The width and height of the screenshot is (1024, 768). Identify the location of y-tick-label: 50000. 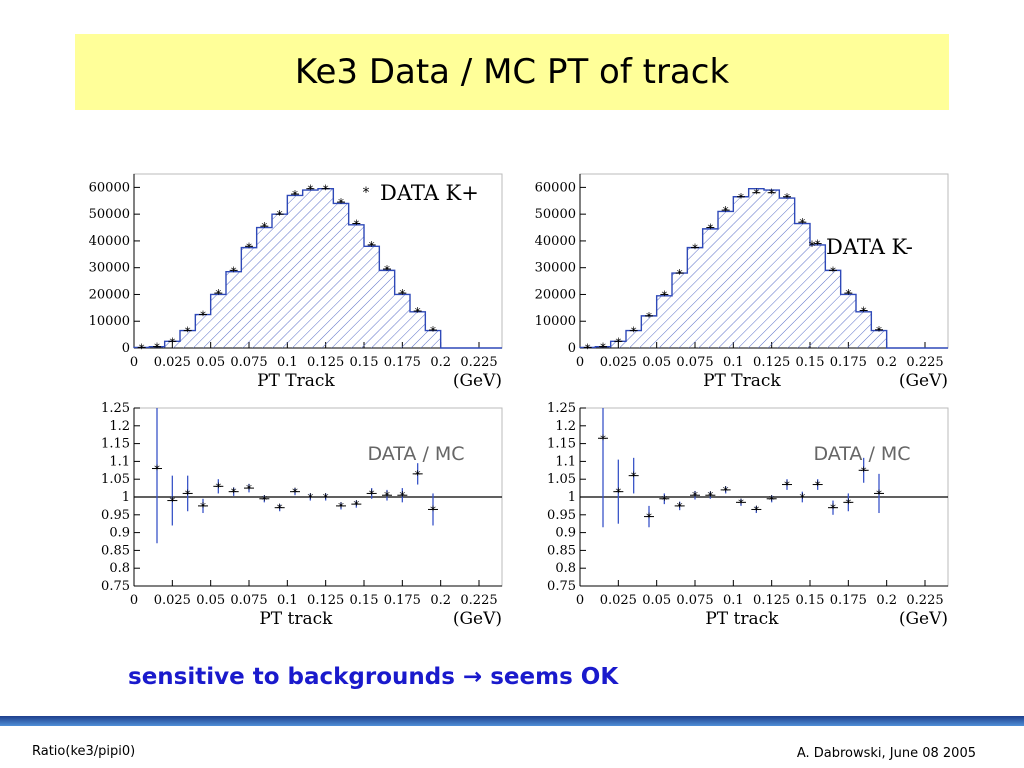
(109, 214).